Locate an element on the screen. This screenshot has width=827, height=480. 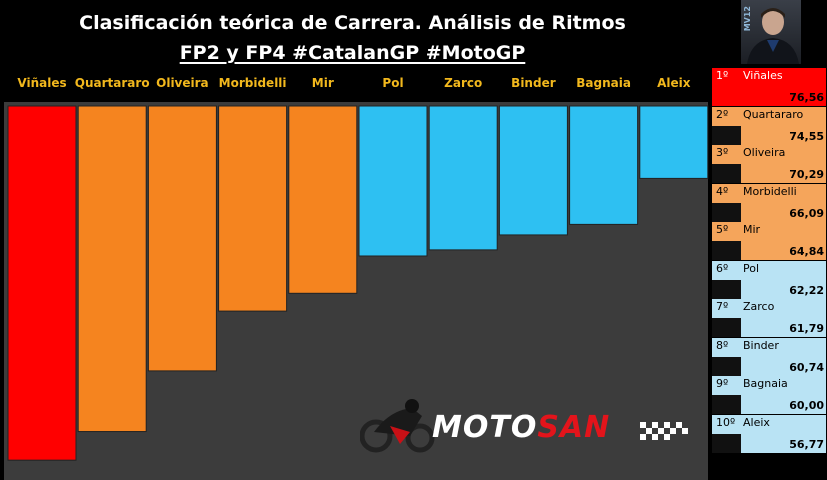
x-tick-label: Morbidelli is located at coordinates (253, 83).